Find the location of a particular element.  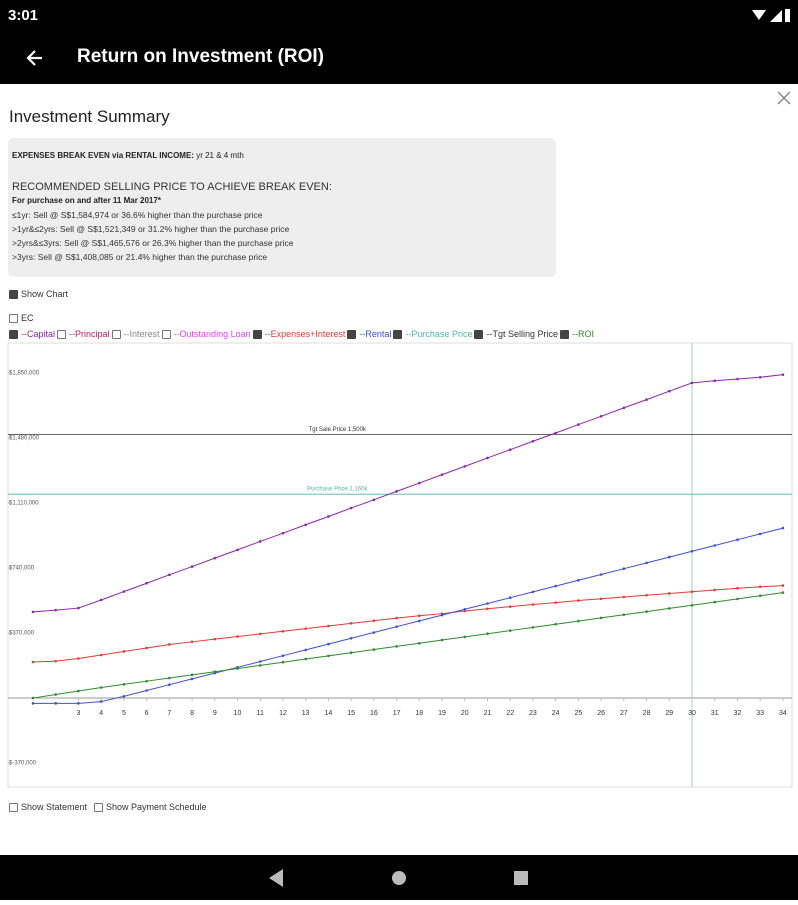

nav-recent is located at coordinates (521, 878).